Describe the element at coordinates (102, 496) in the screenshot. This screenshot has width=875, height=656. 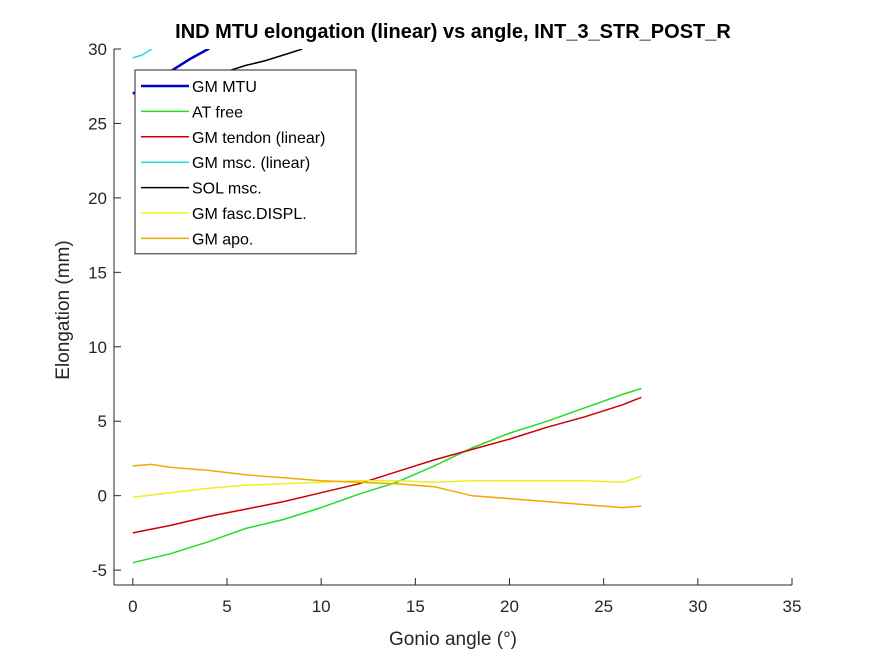
I see `y-tick-label: 0` at that location.